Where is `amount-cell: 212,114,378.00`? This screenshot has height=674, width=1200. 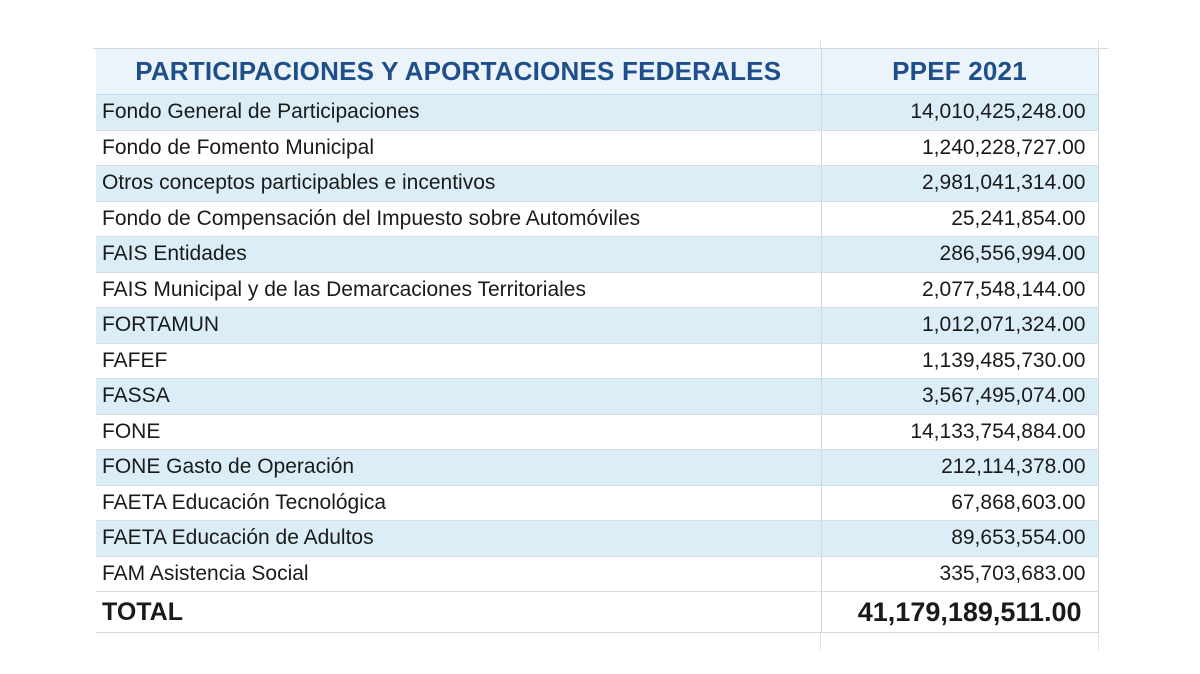 amount-cell: 212,114,378.00 is located at coordinates (960, 467).